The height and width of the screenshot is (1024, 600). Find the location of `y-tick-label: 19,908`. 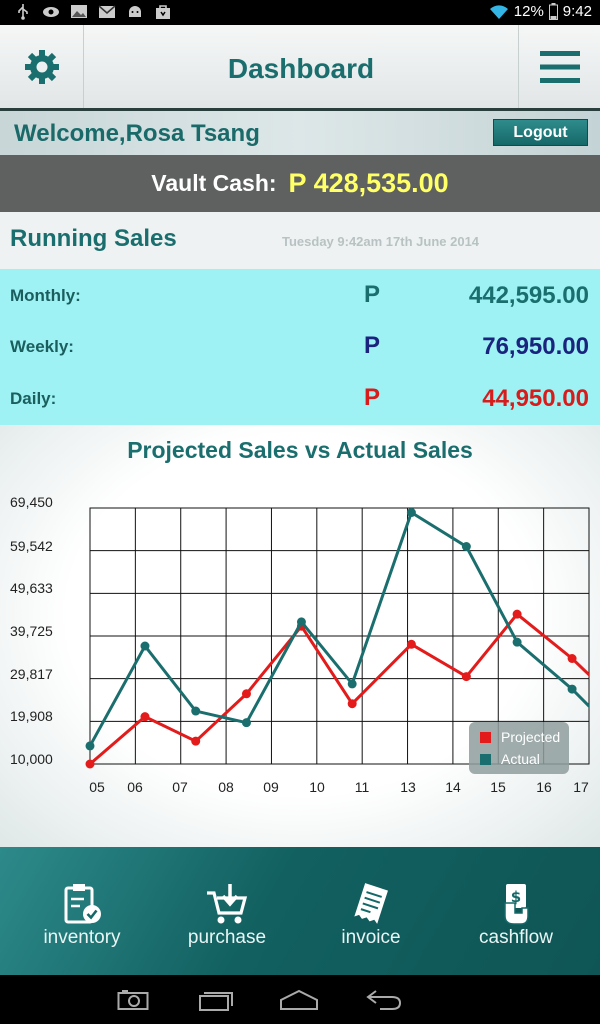

y-tick-label: 19,908 is located at coordinates (31, 716).